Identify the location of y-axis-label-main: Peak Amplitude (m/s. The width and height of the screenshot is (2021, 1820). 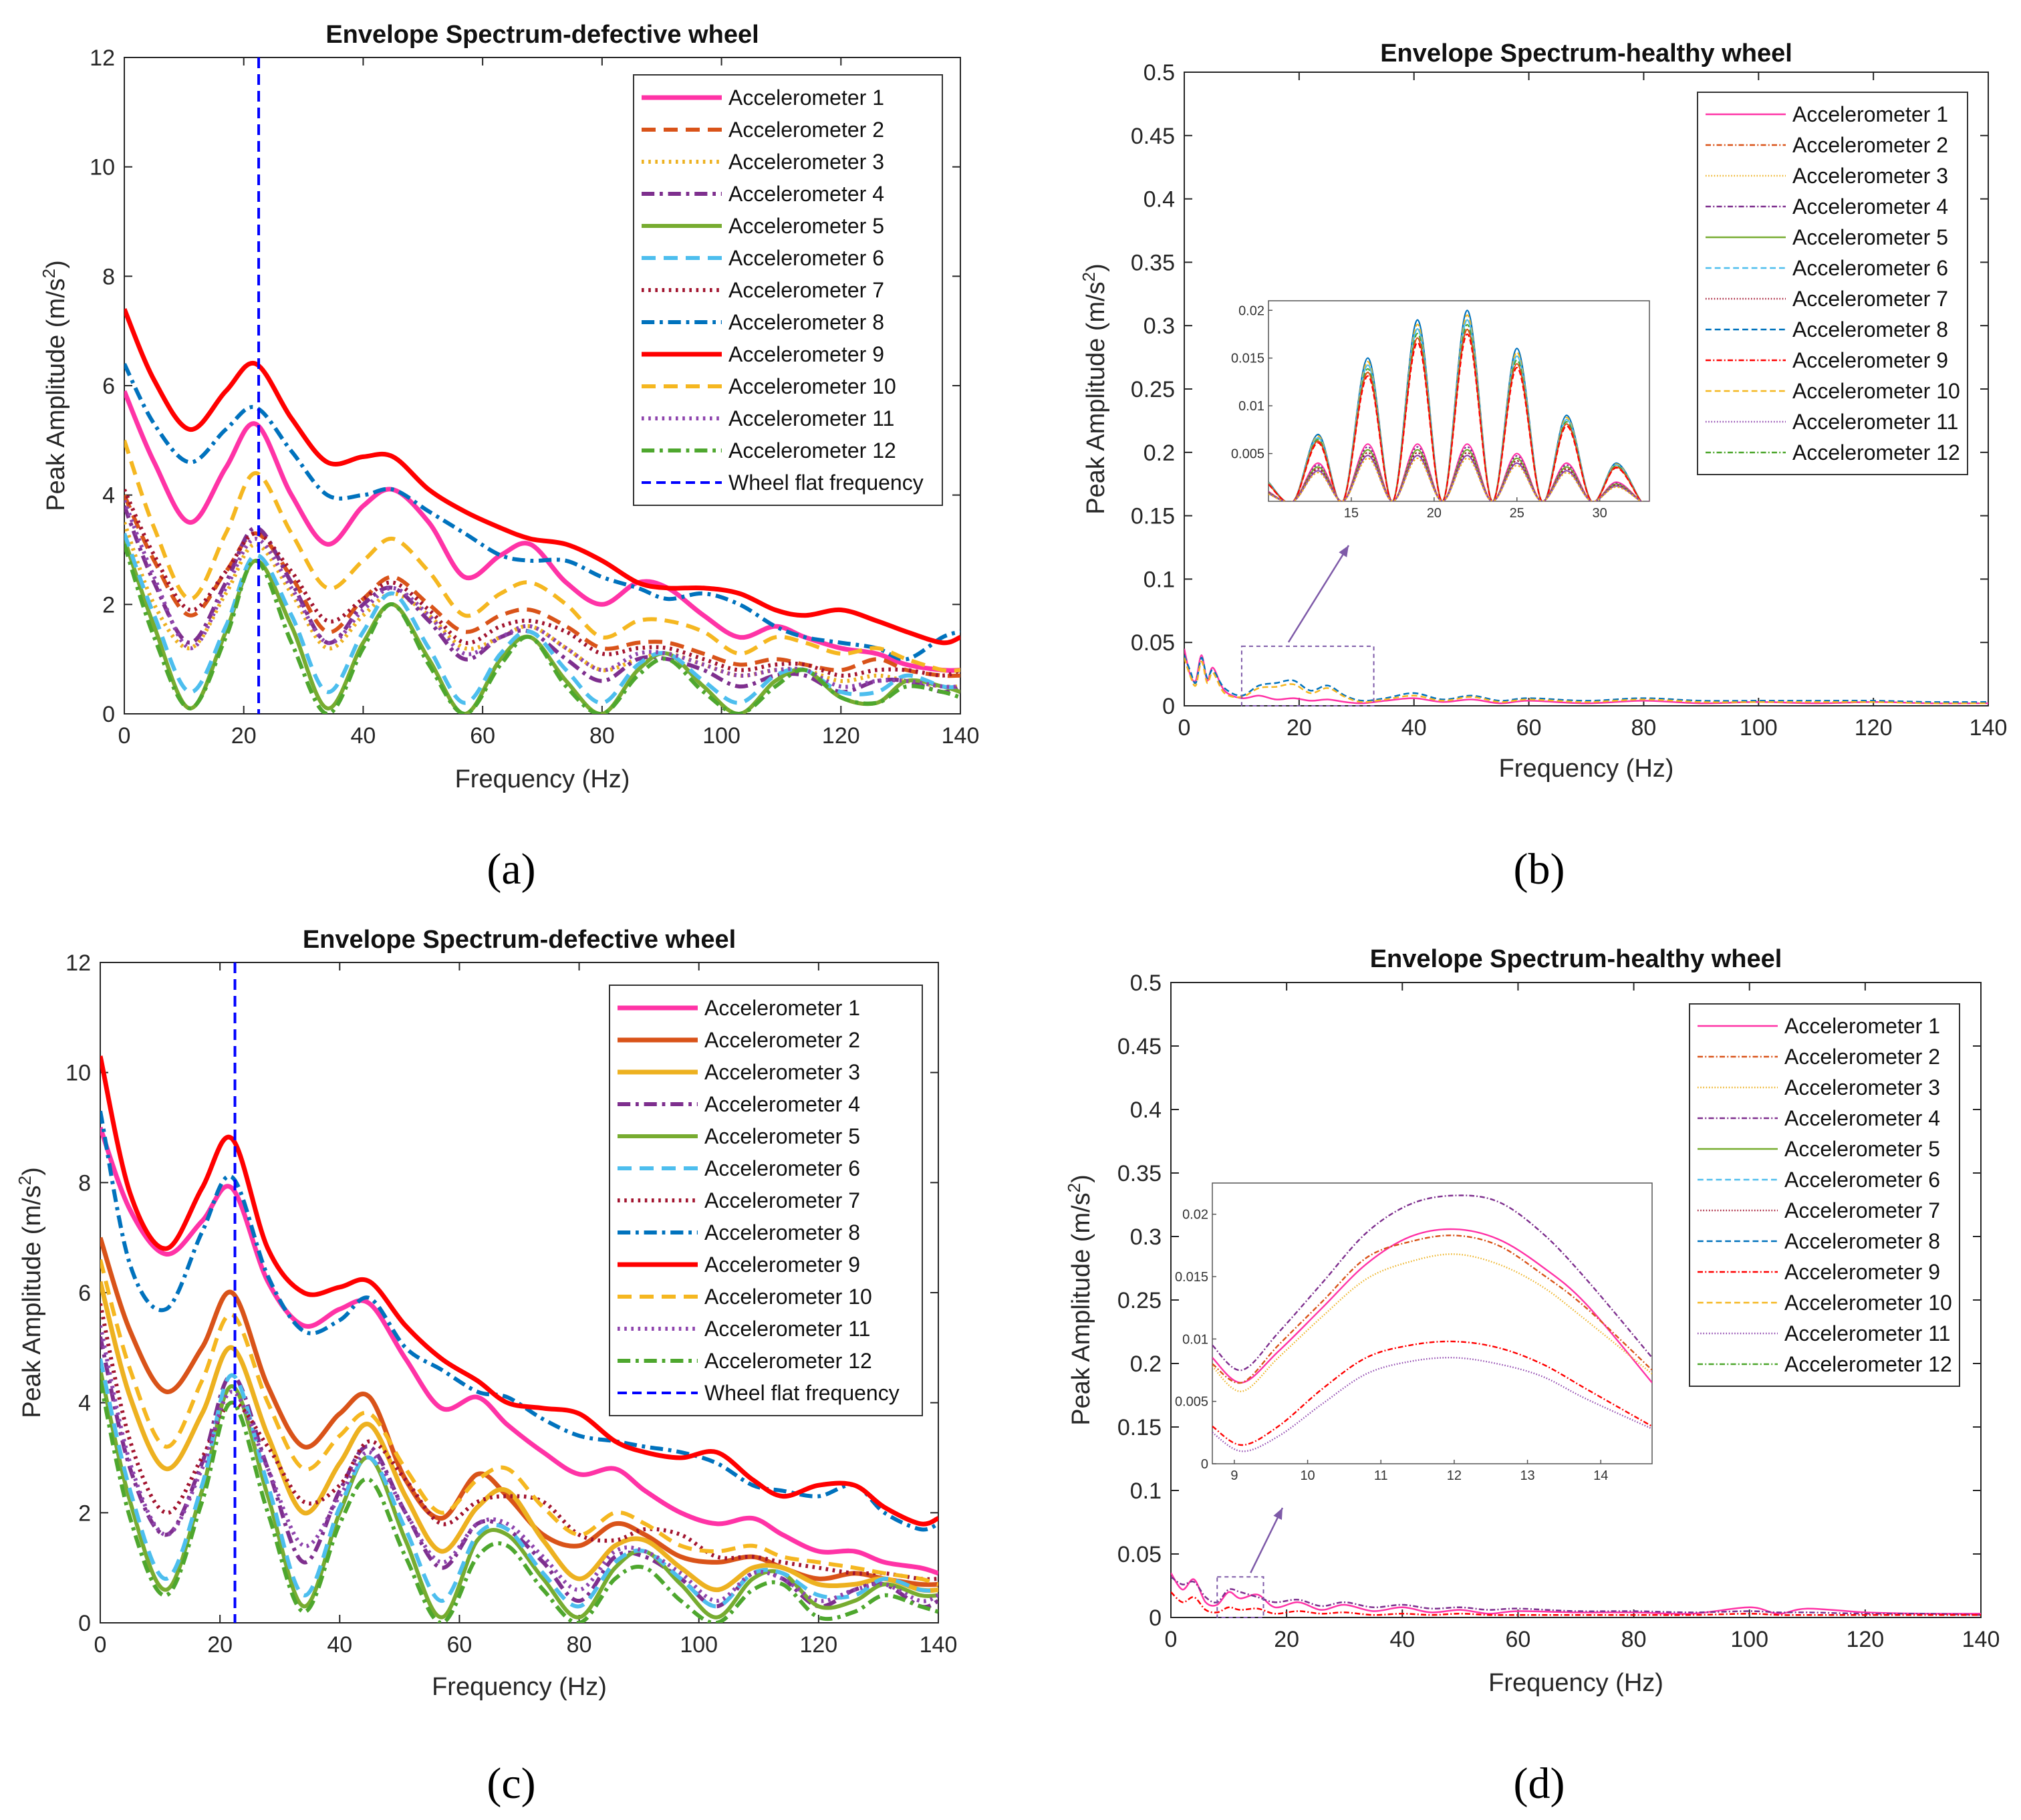
(32, 1302).